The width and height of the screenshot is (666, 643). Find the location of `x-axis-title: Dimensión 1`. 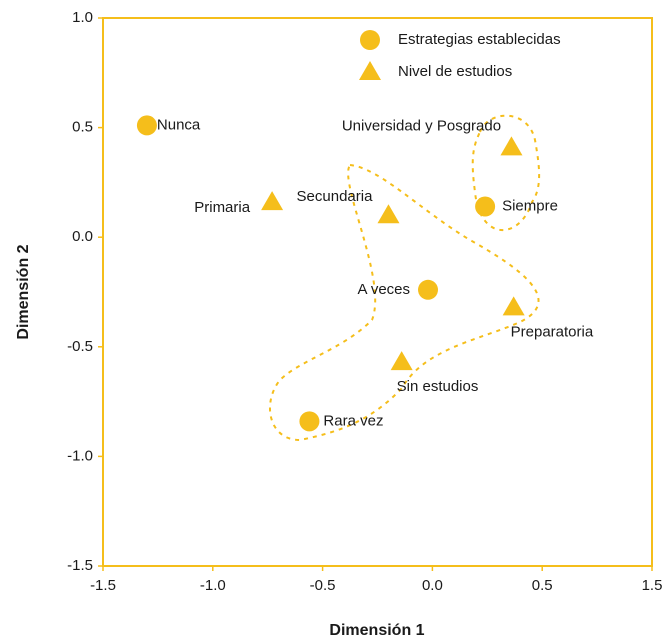

x-axis-title: Dimensión 1 is located at coordinates (376, 630).